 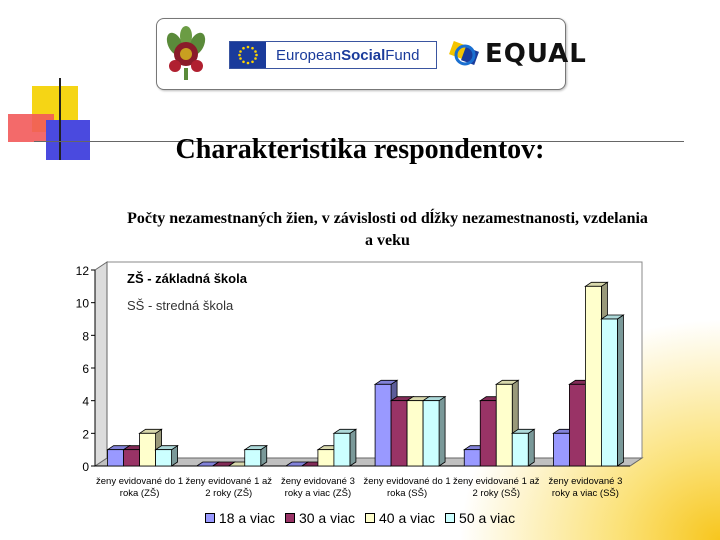 I want to click on note-ss: SŠ - stredná škola, so click(x=180, y=305).